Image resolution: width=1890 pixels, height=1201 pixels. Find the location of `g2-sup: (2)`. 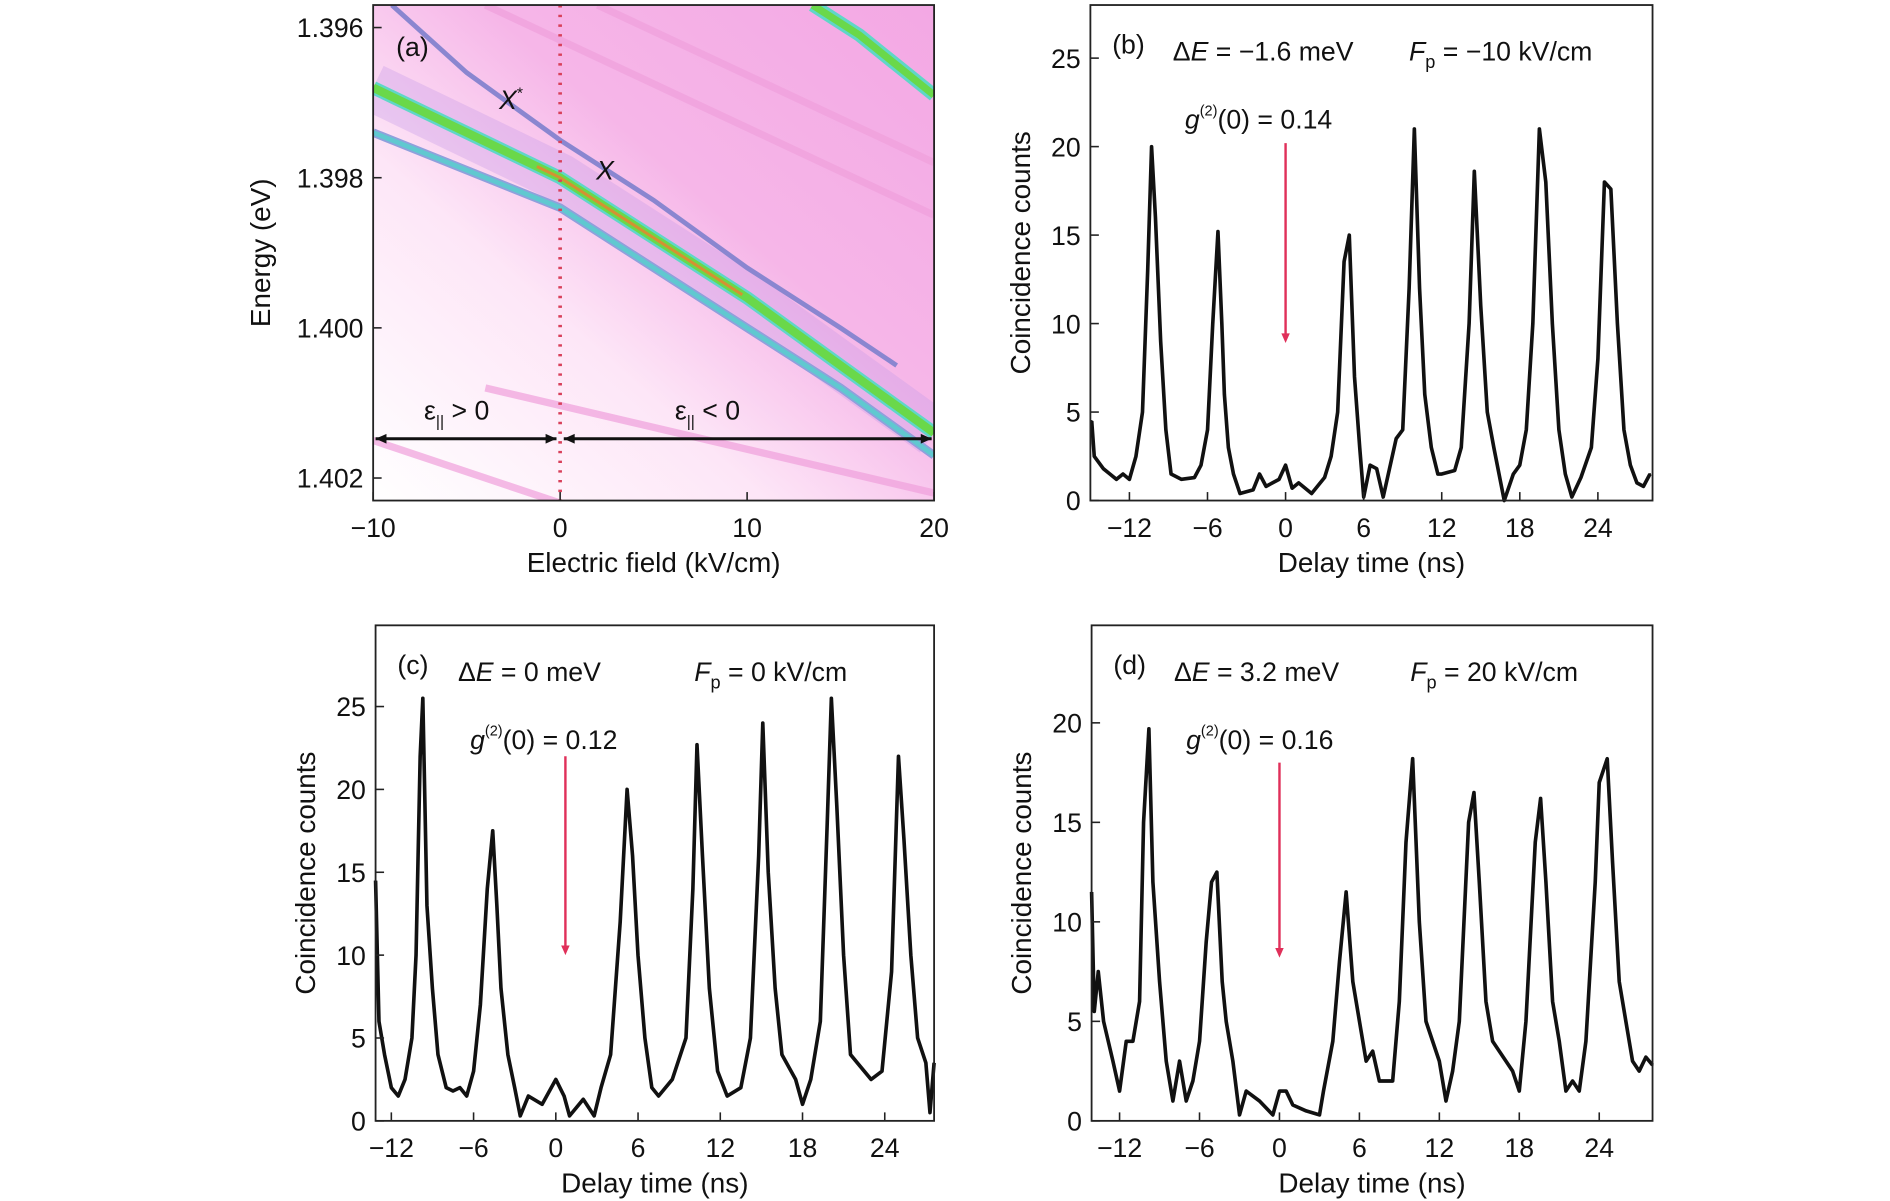

g2-sup: (2) is located at coordinates (494, 732).